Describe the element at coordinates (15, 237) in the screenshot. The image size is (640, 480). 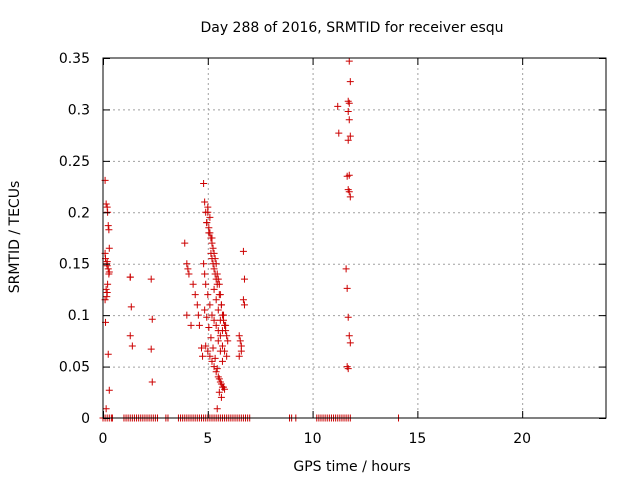
I see `y-axis-title: SRMTID / TECUs` at that location.